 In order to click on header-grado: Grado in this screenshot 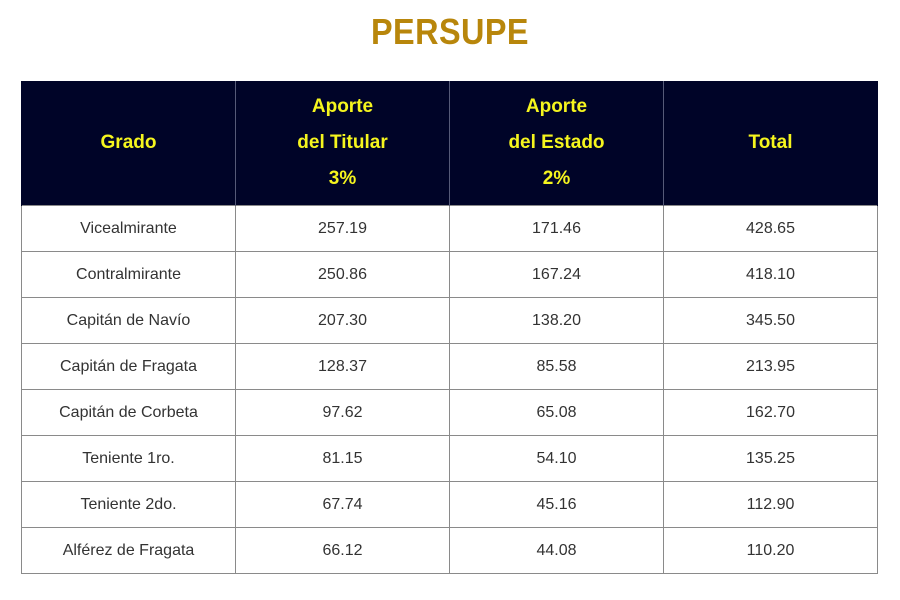, I will do `click(128, 143)`.